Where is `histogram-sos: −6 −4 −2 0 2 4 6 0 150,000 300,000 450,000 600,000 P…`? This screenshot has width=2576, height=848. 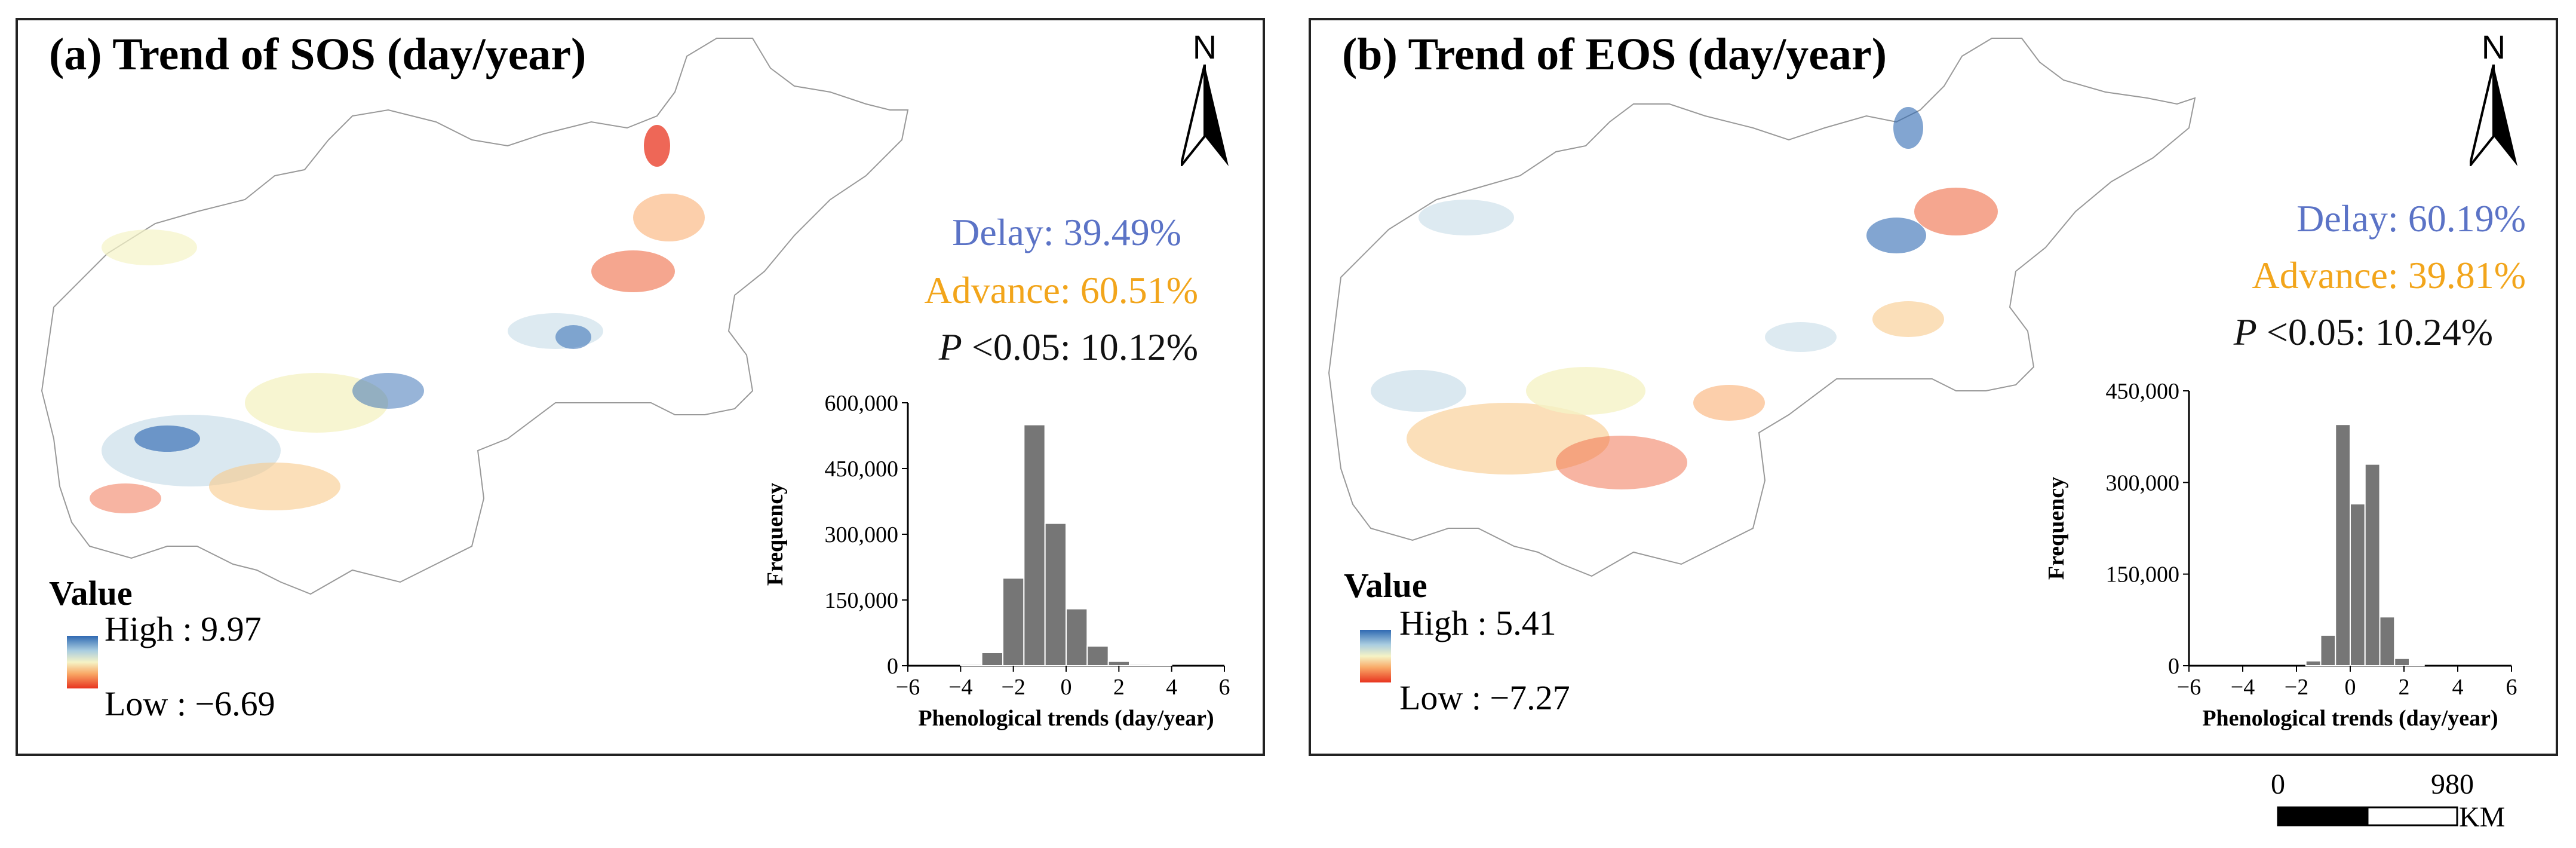 histogram-sos: −6 −4 −2 0 2 4 6 0 150,000 300,000 450,000 600,000 P… is located at coordinates (996, 561).